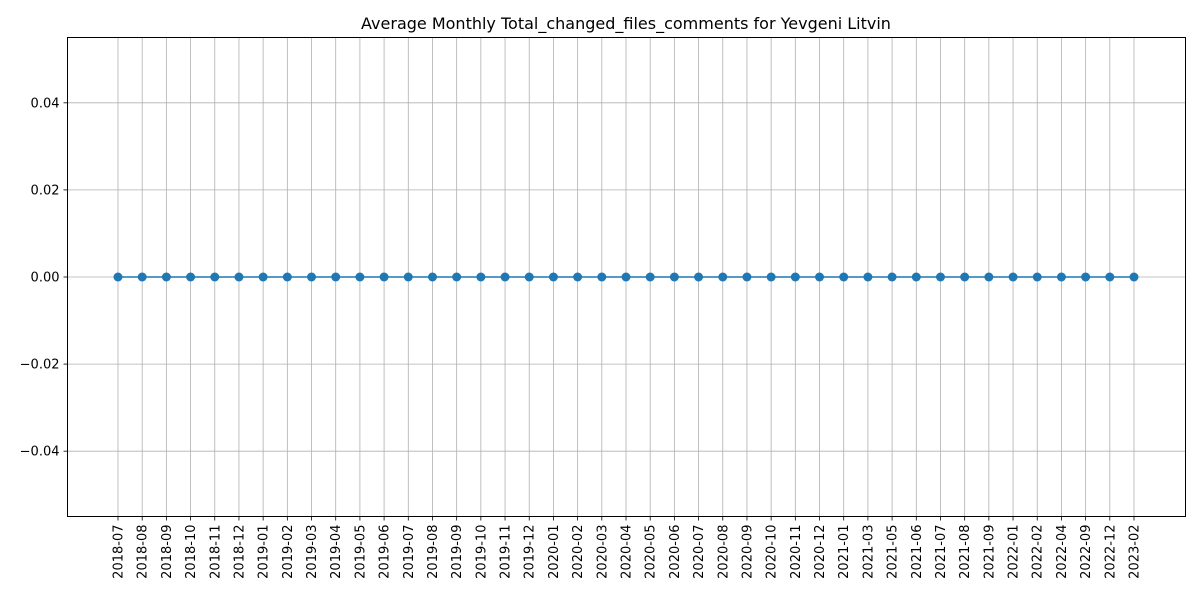 Image resolution: width=1200 pixels, height=600 pixels. What do you see at coordinates (191, 552) in the screenshot?
I see `x-tick-label: 2018-10` at bounding box center [191, 552].